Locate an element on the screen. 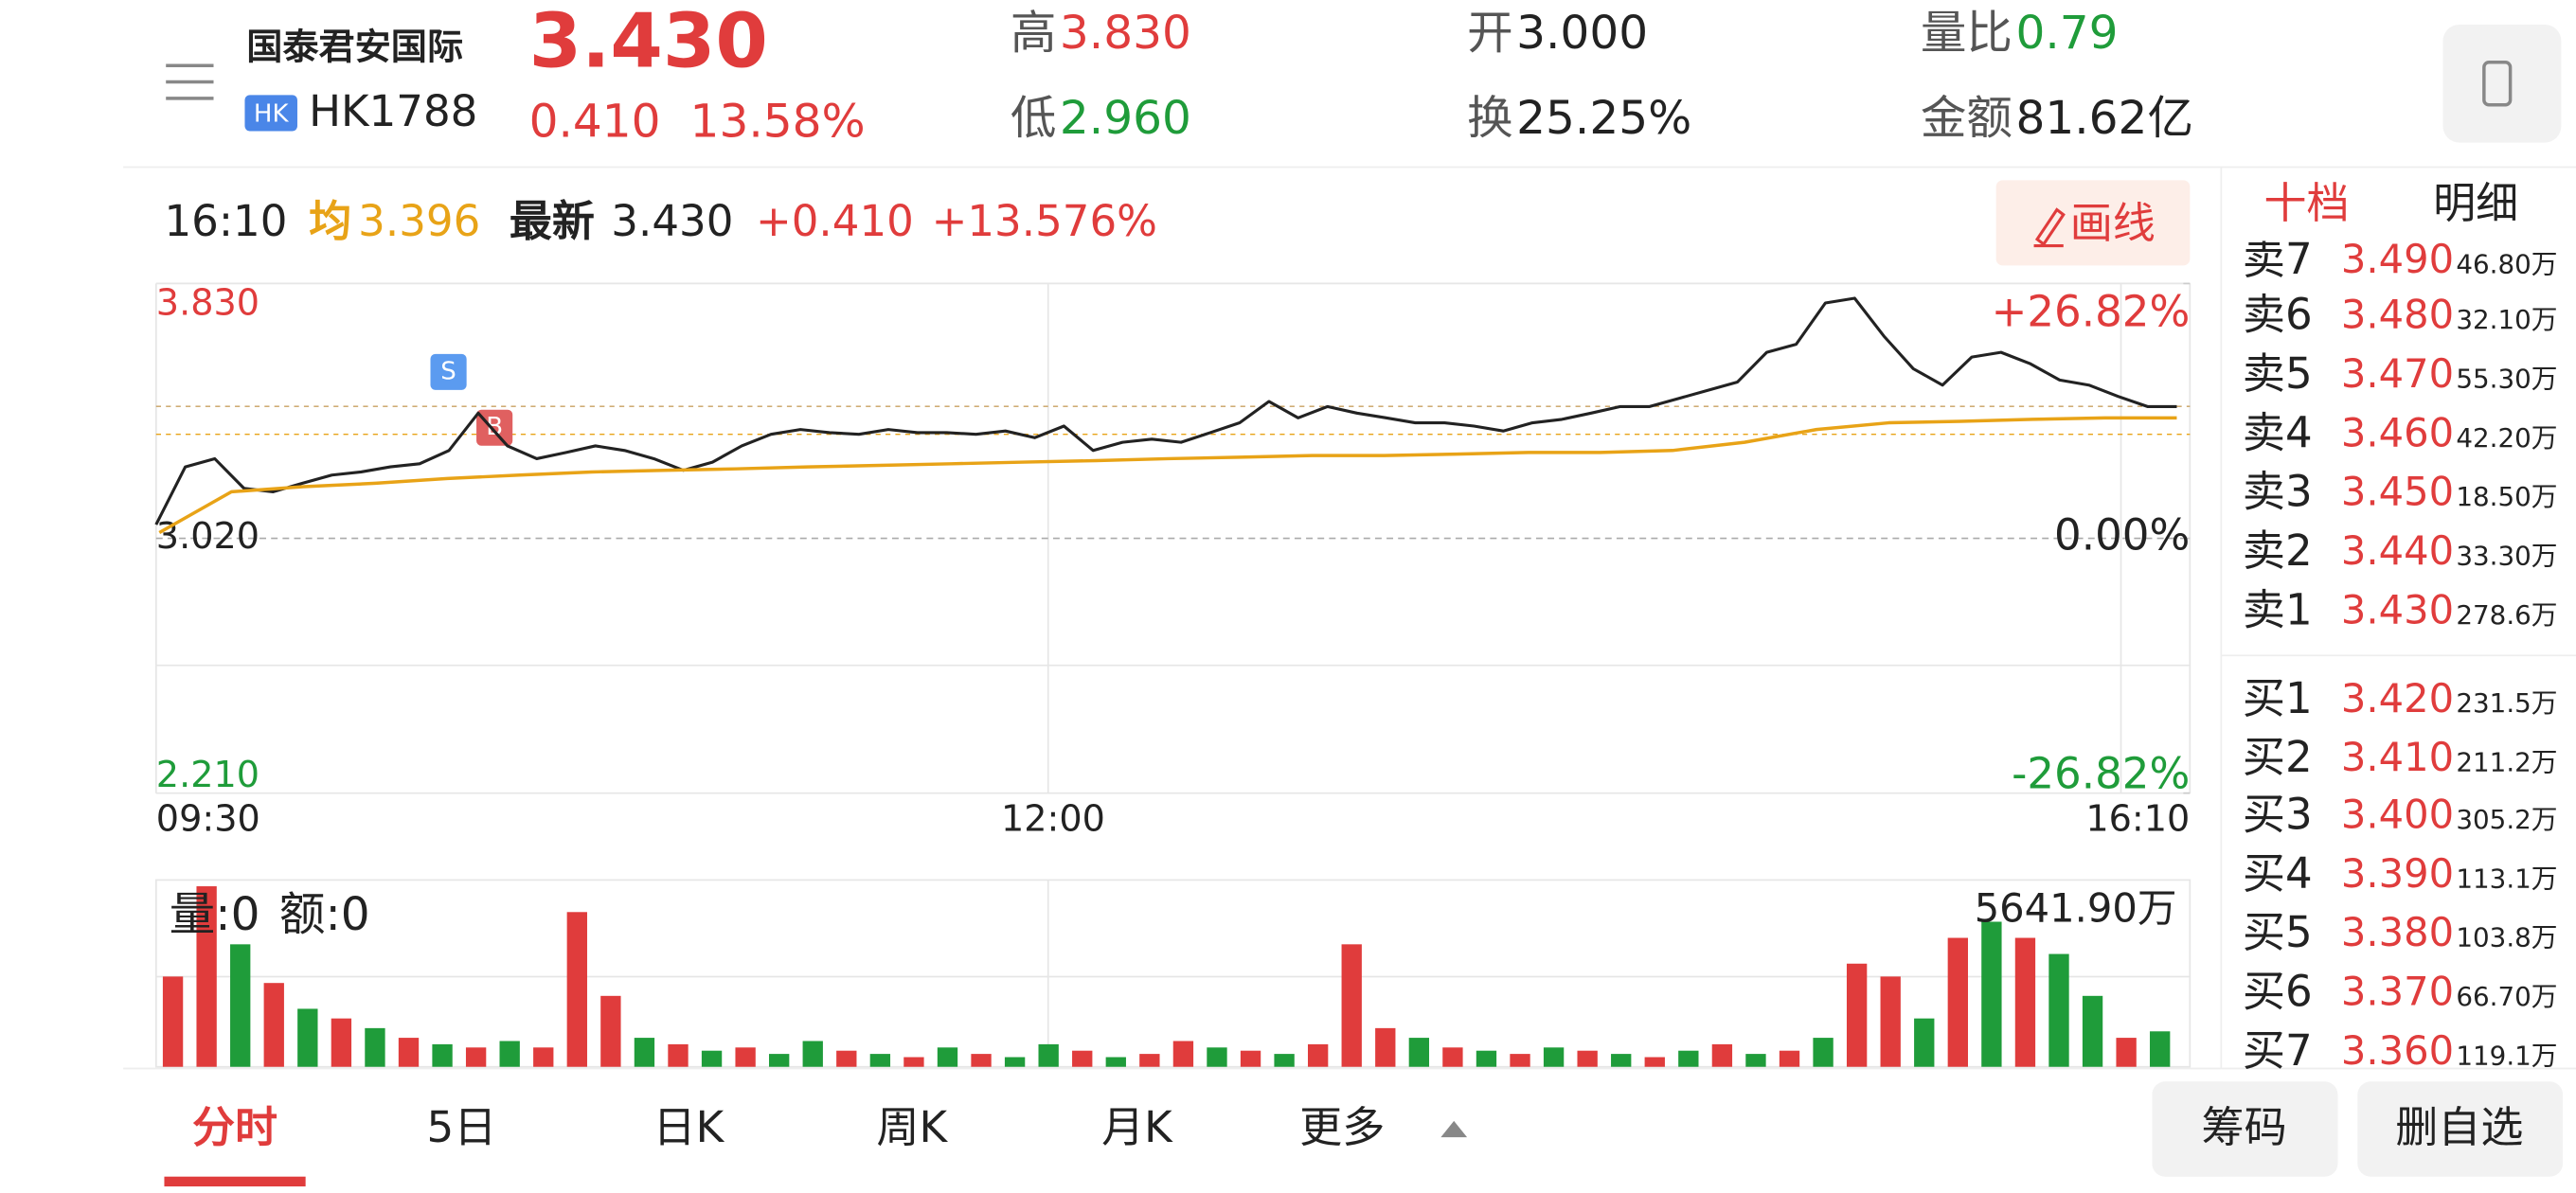  order-label: 买4 is located at coordinates (2278, 873).